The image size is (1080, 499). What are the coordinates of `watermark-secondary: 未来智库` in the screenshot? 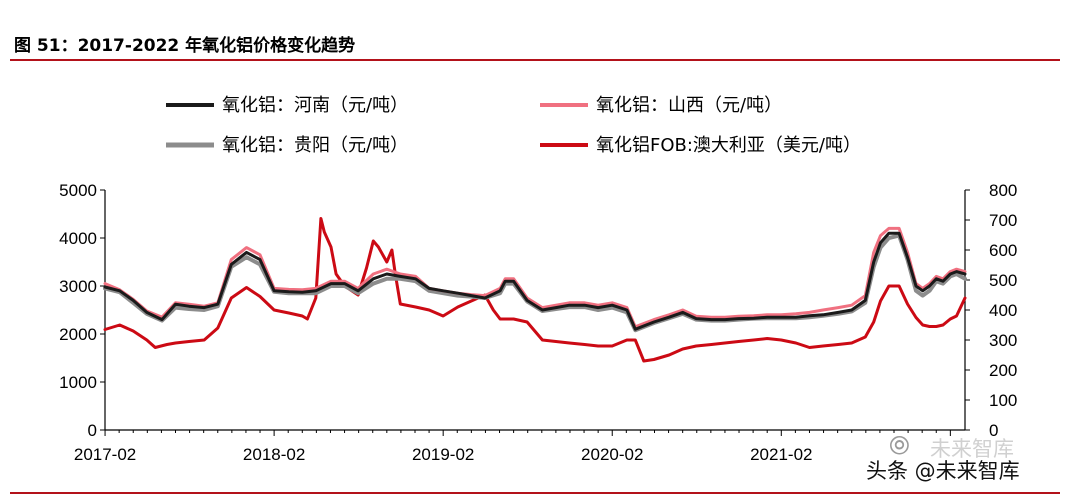 It's located at (972, 449).